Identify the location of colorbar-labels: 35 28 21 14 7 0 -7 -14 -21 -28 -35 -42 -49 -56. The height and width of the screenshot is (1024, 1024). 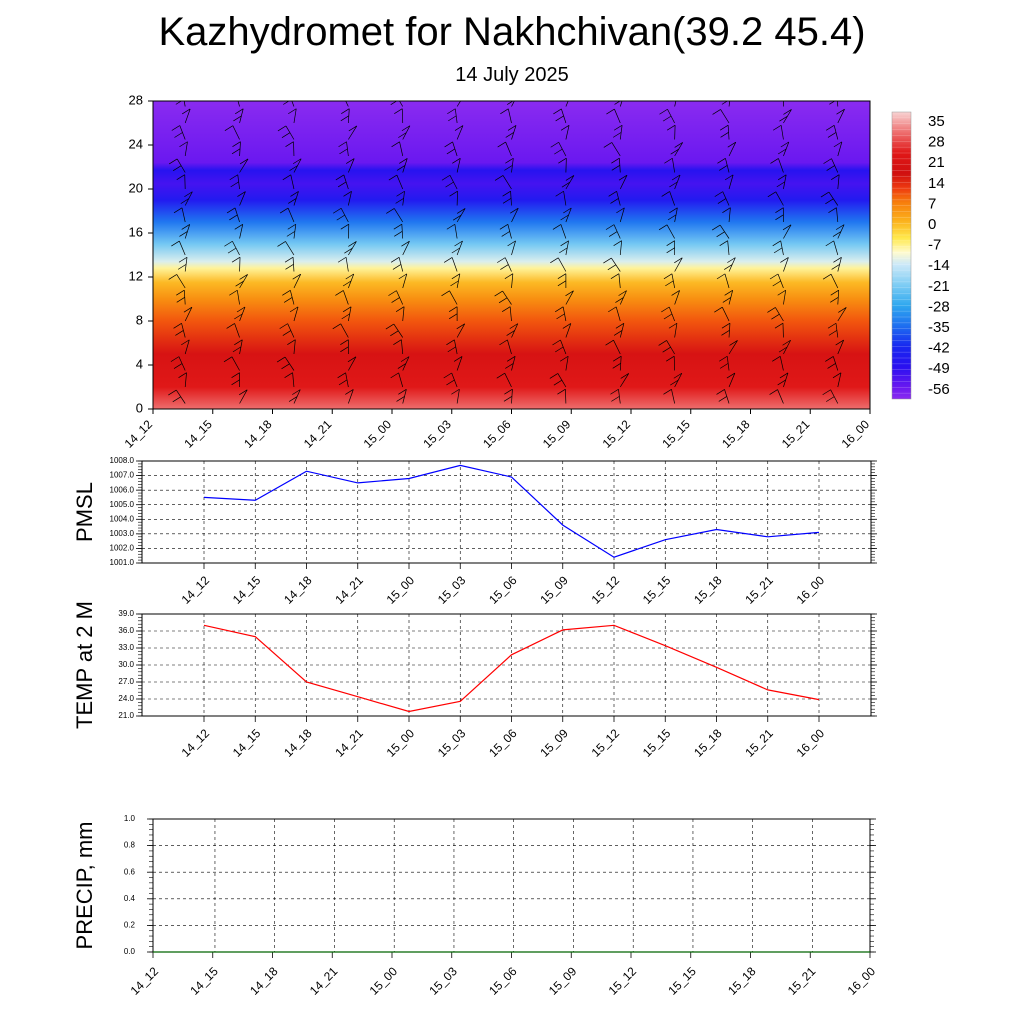
(939, 255).